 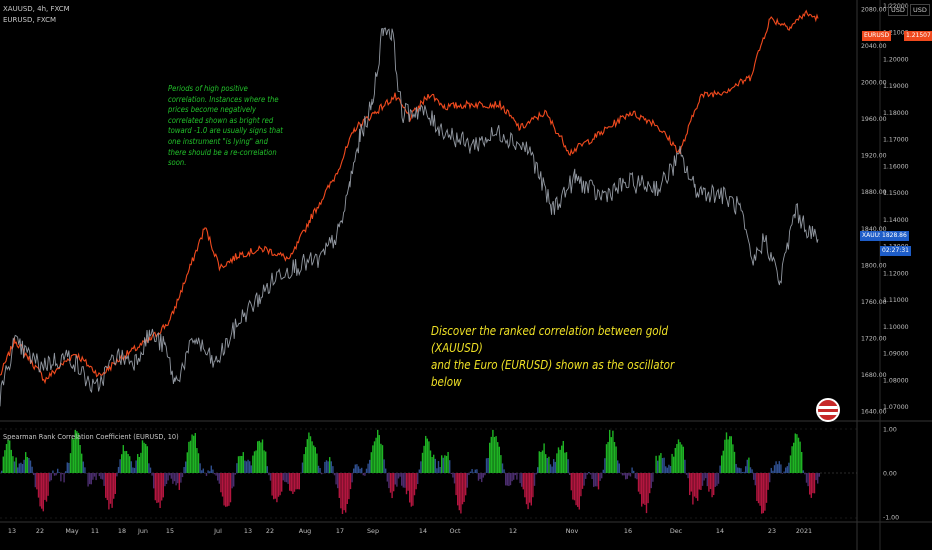 I want to click on price-tick-gold: 1920.00, so click(x=874, y=156).